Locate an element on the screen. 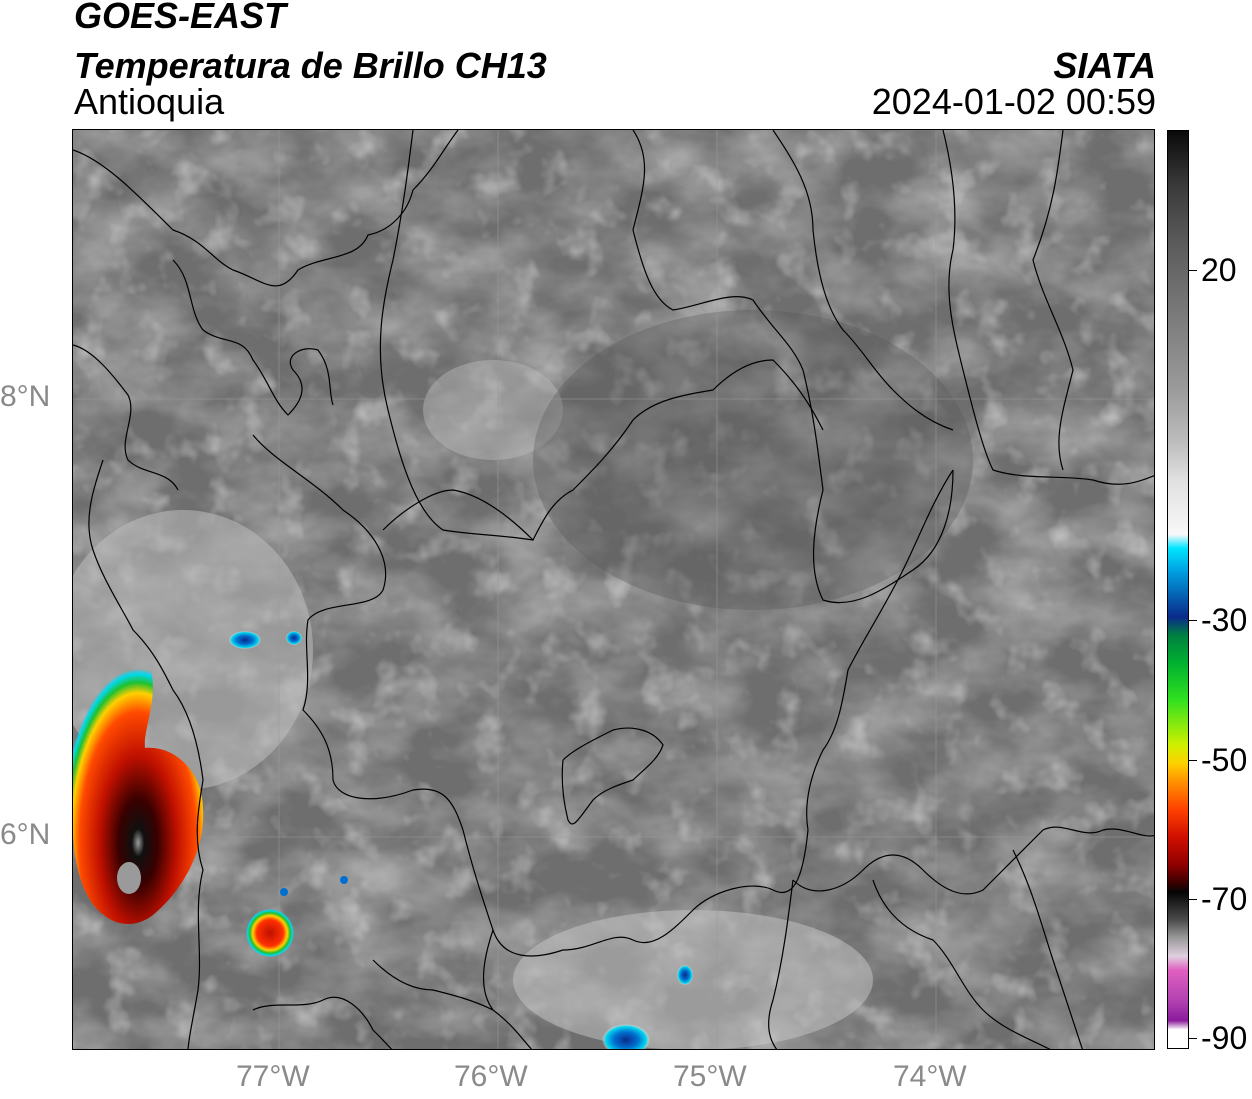  chocó-southwest is located at coordinates (322, 1022).